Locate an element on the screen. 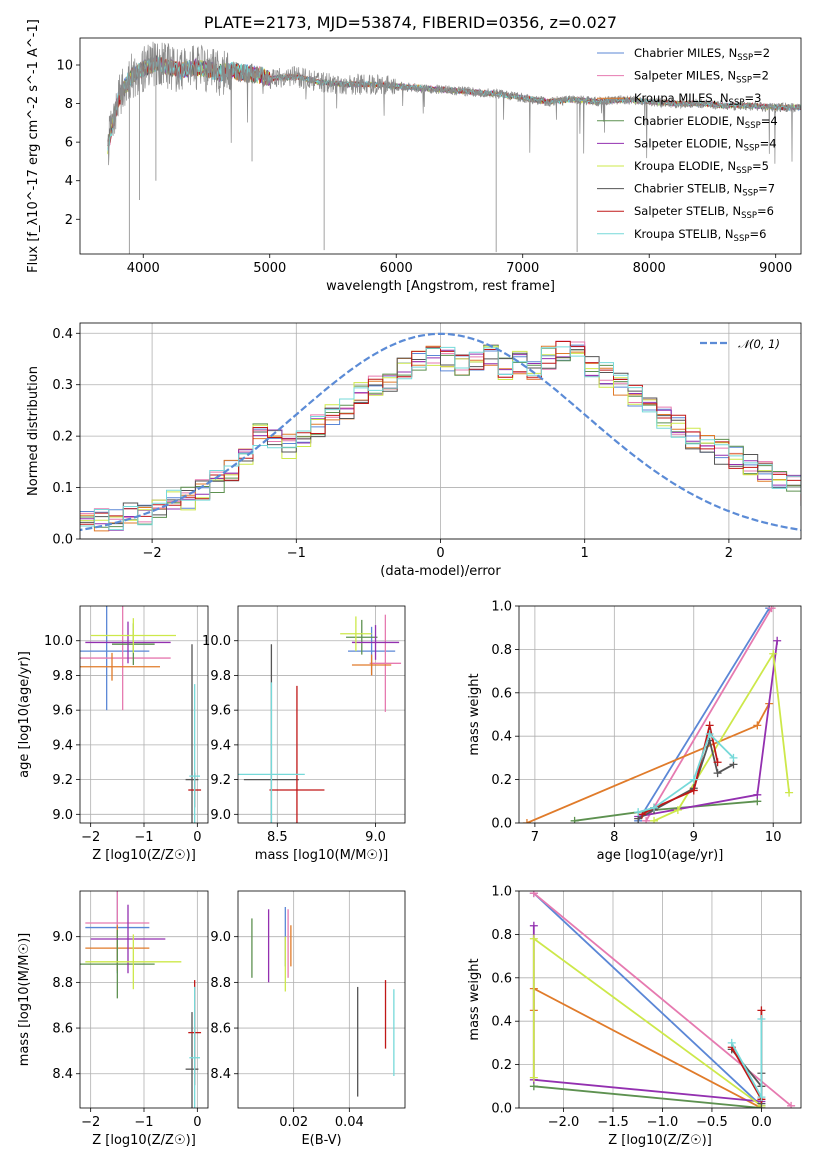 This screenshot has width=819, height=1170. y-axis-label: Flux [f_λ10^-17 erg cm^-2 s^-1 A^-1] is located at coordinates (33, 146).